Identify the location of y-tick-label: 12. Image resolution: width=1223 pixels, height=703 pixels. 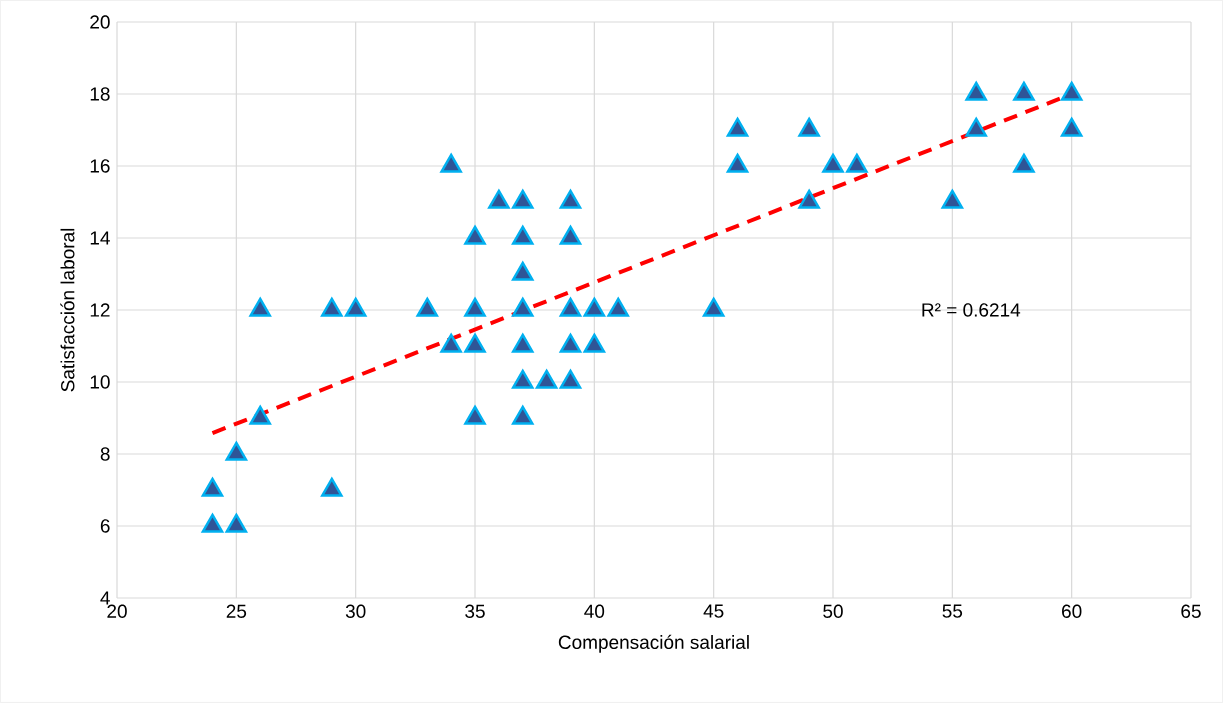
(100, 310).